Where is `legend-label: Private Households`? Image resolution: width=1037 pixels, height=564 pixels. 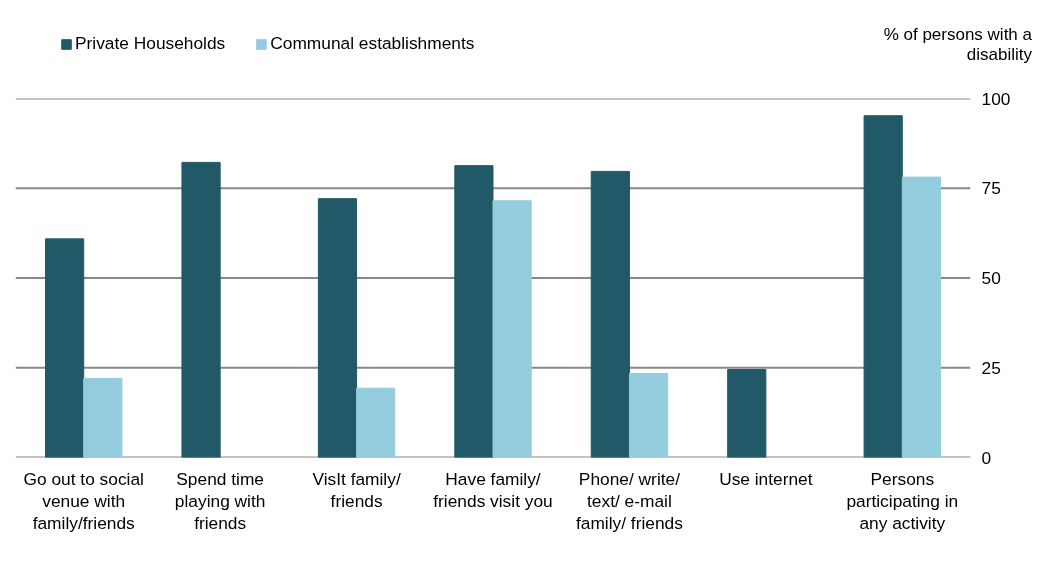 legend-label: Private Households is located at coordinates (150, 43).